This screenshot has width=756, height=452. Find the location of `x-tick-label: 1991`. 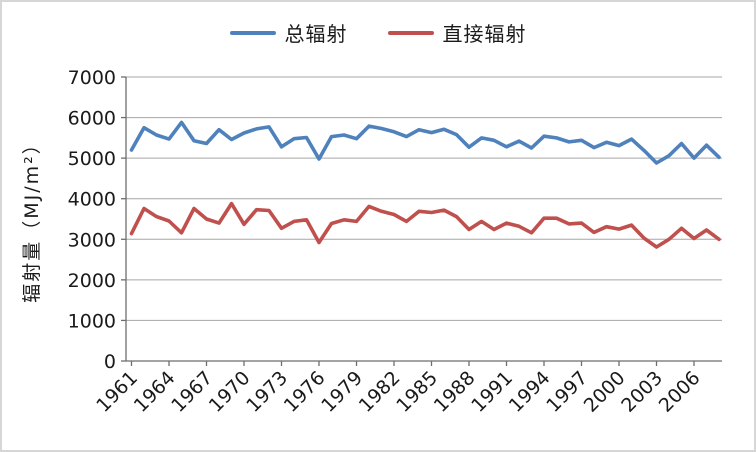

x-tick-label: 1991 is located at coordinates (492, 392).